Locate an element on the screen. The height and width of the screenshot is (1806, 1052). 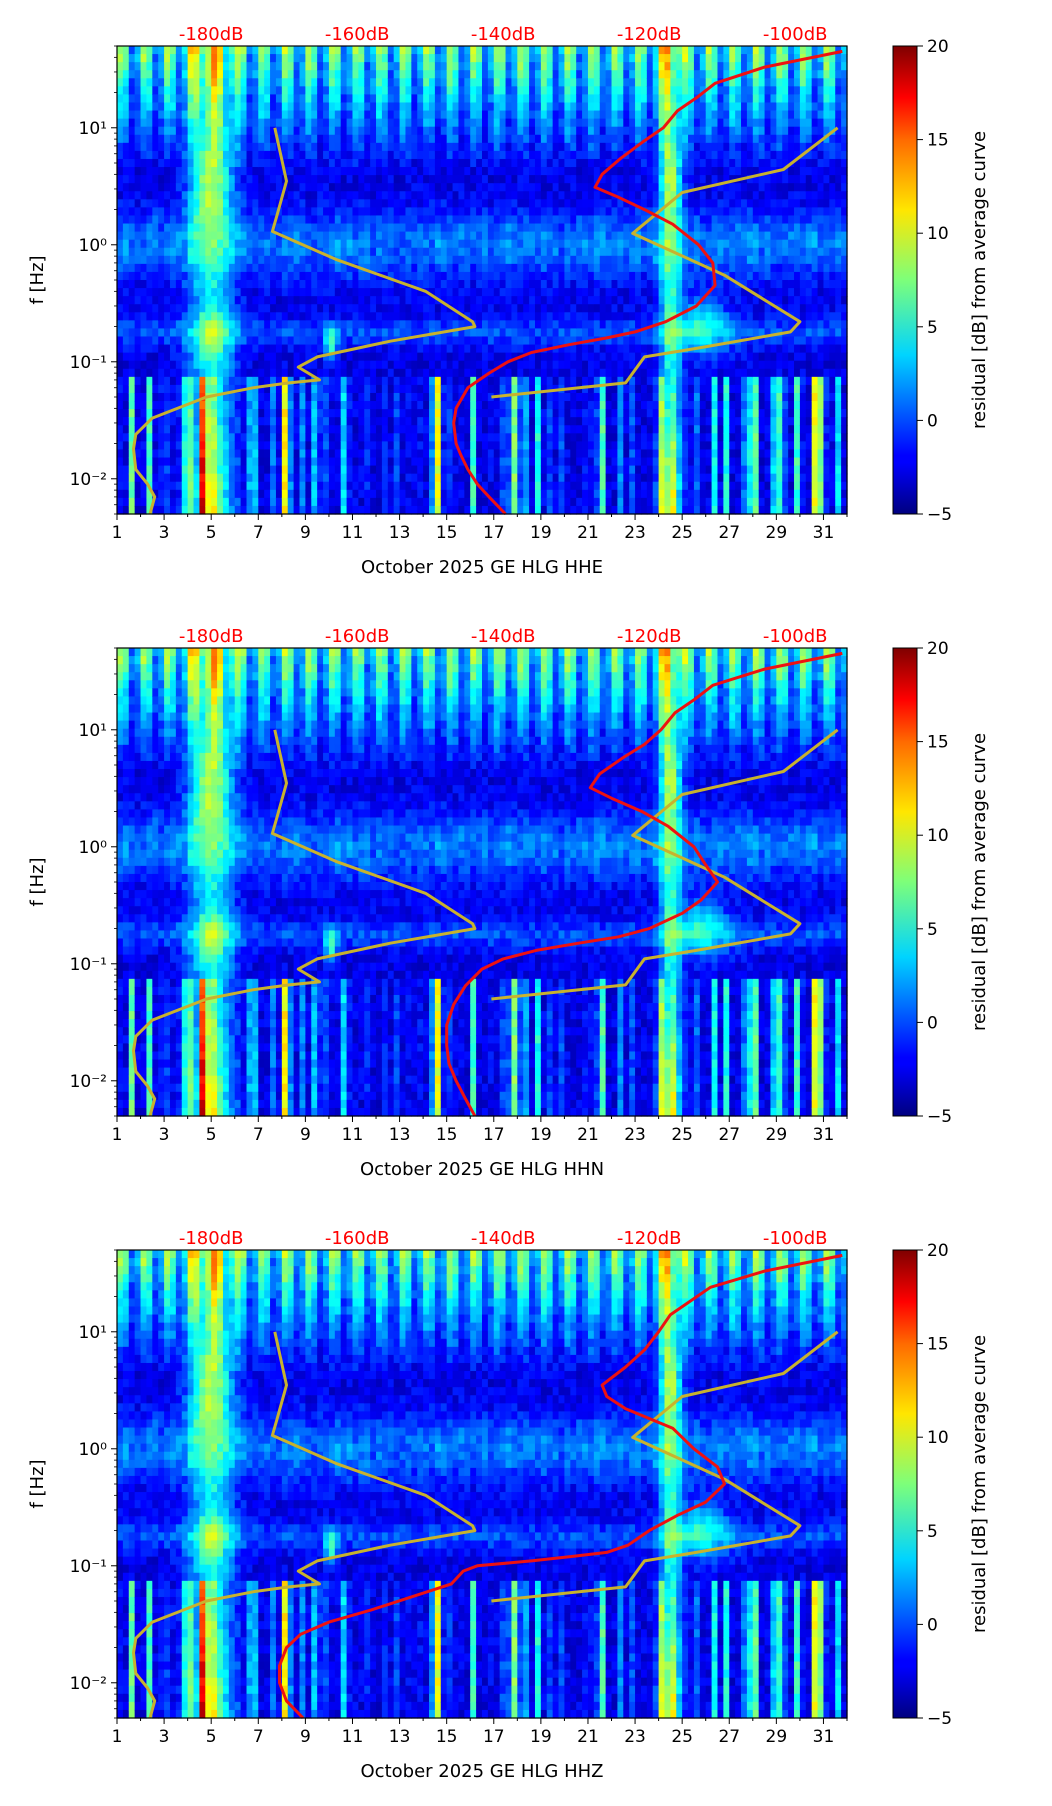
x-tick-label: 7 is located at coordinates (258, 1135).